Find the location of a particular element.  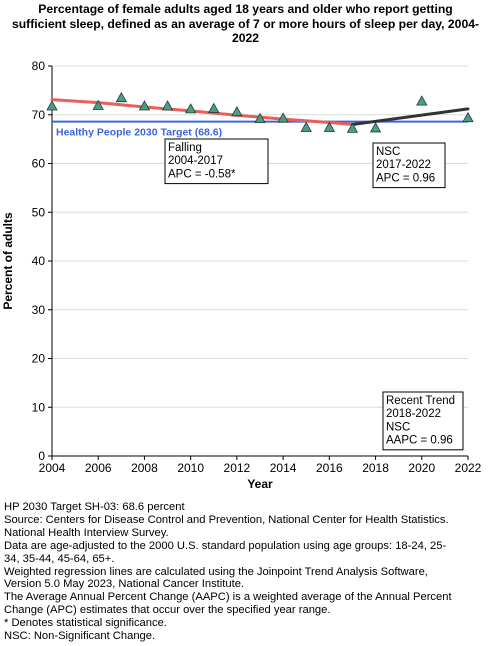

annotation-text: APC = -0.58* is located at coordinates (202, 174).